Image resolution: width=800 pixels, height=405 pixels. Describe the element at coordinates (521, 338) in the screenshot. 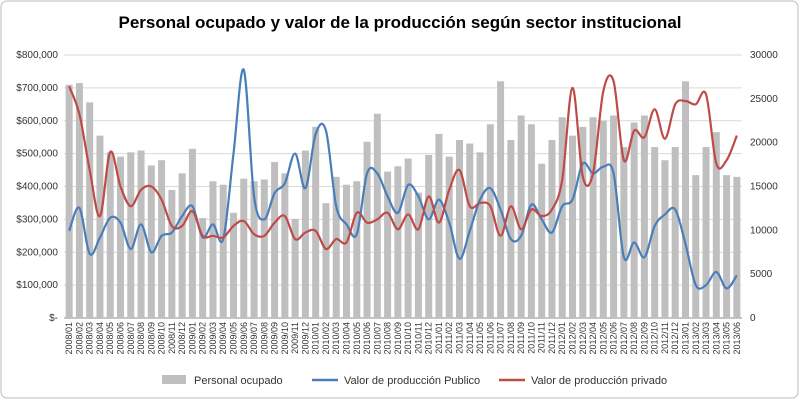

I see `x-tick-label: 2011/09` at that location.